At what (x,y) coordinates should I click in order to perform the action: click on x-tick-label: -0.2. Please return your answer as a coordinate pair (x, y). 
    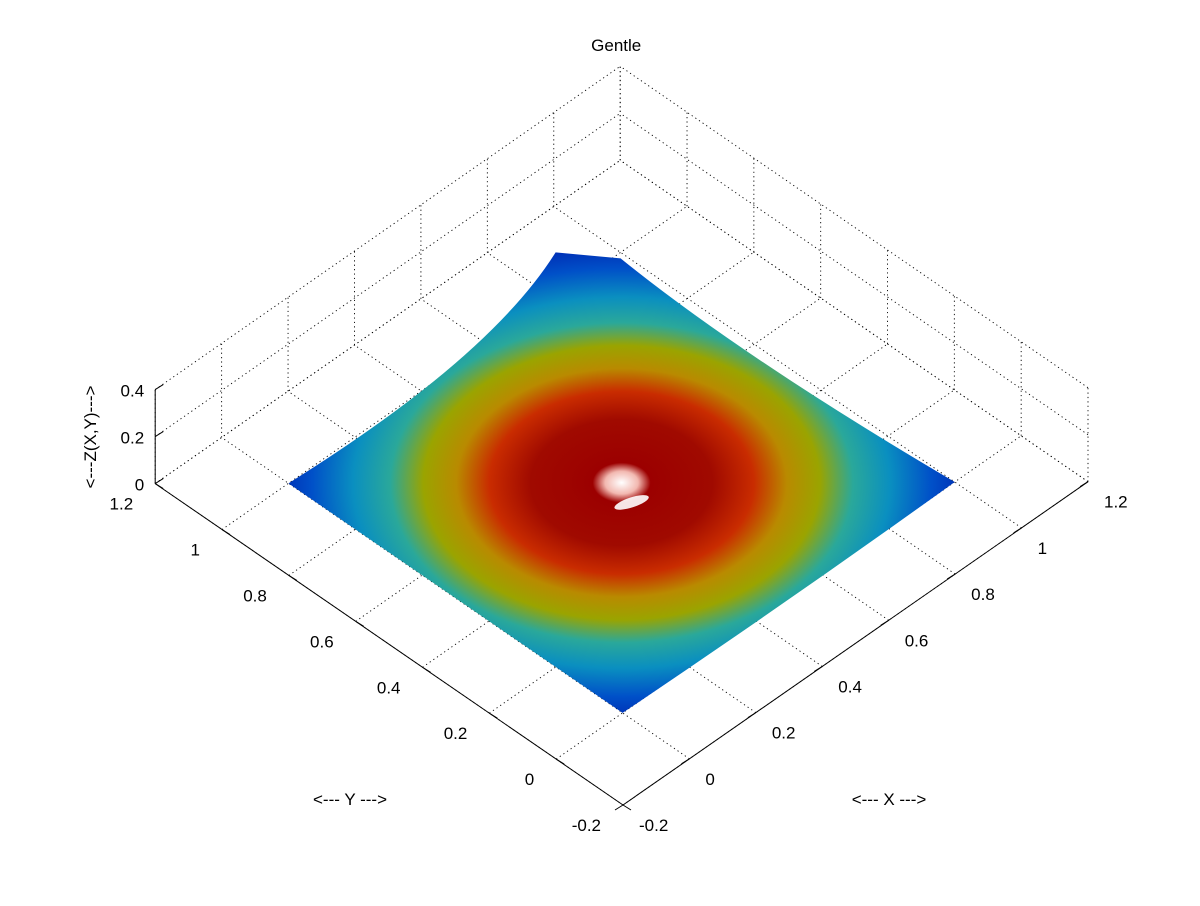
    Looking at the image, I should click on (653, 825).